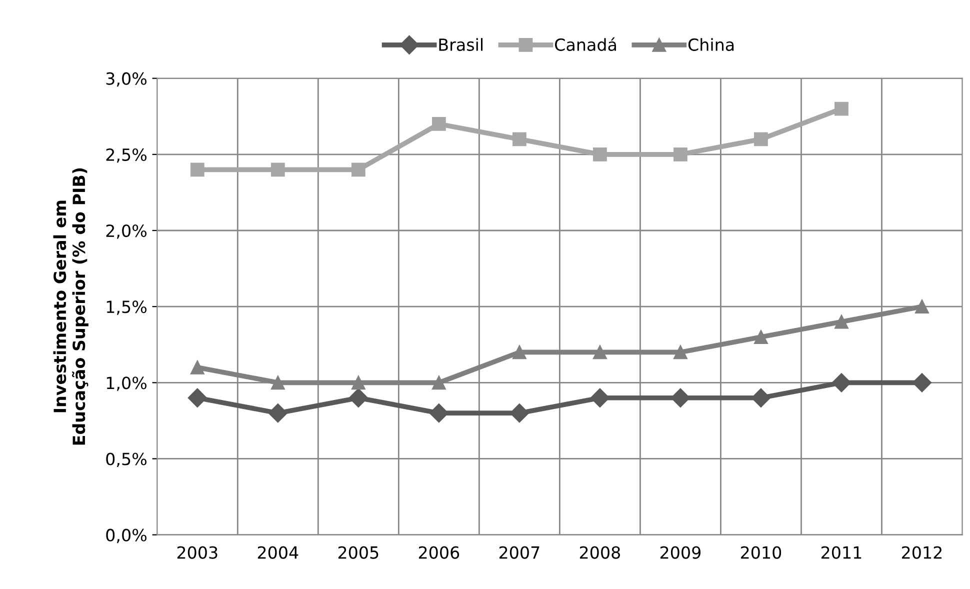 The height and width of the screenshot is (589, 970). What do you see at coordinates (460, 44) in the screenshot?
I see `legend-label: Brasil` at bounding box center [460, 44].